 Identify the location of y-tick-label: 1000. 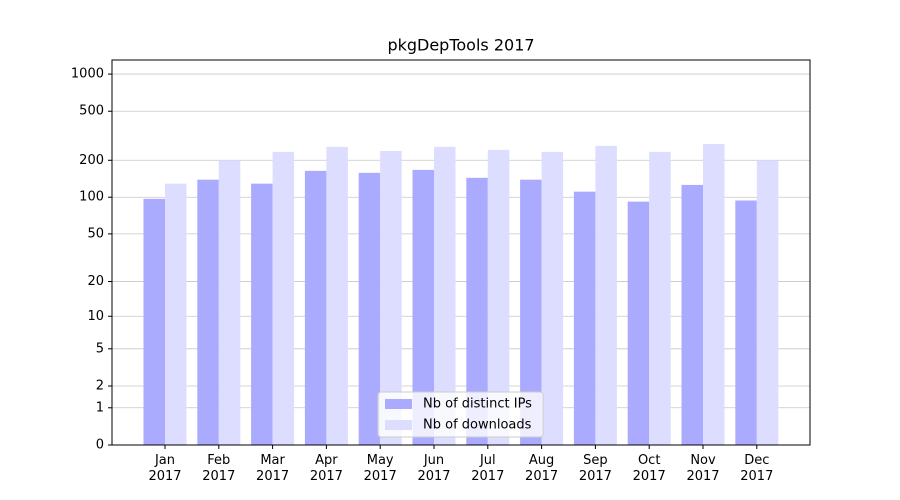
(87, 74).